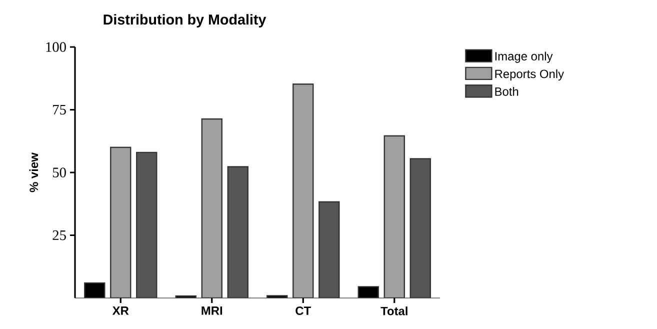 The width and height of the screenshot is (657, 329). I want to click on legend-label: Reports Only, so click(529, 75).